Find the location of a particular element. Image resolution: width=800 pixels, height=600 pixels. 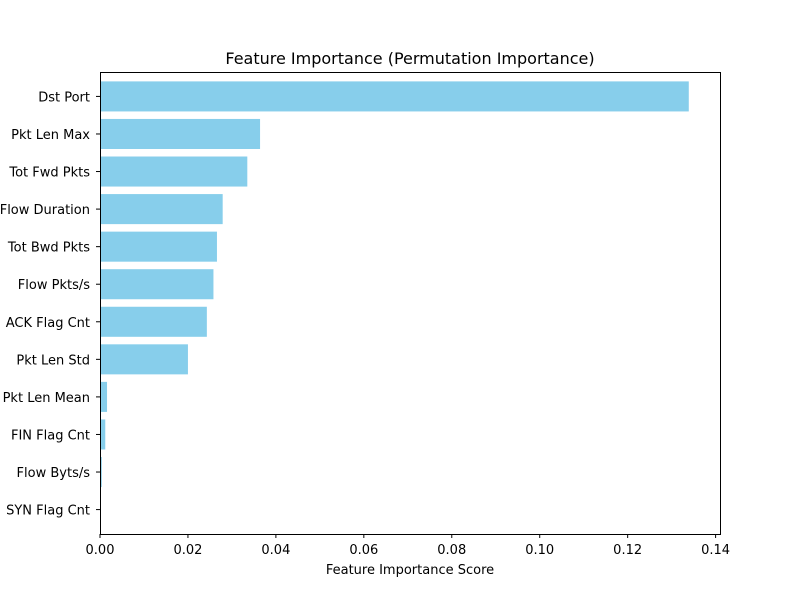

x-axis-ticks: 0.00 0.02 0.04 0.06 0.08 0.10 0.12 0.14 is located at coordinates (408, 546).